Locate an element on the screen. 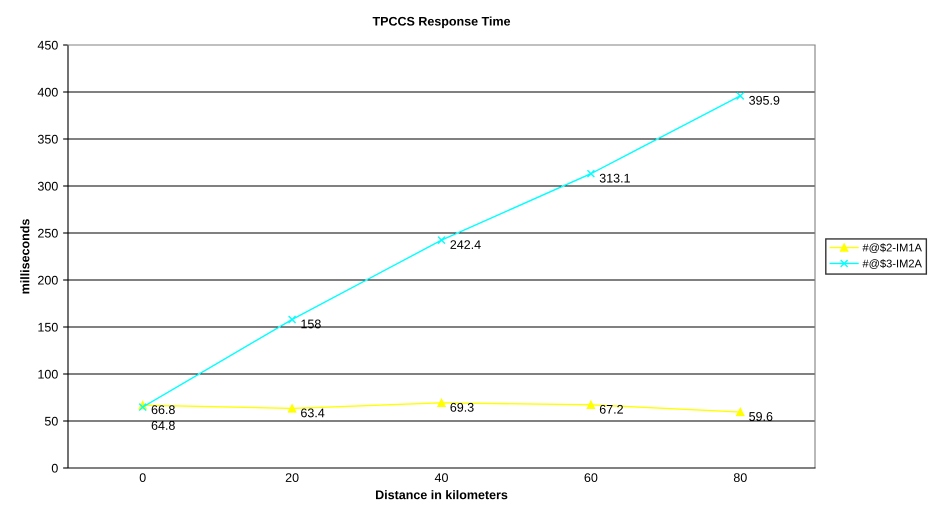  legend-label: #@$3-IM2A is located at coordinates (892, 264).